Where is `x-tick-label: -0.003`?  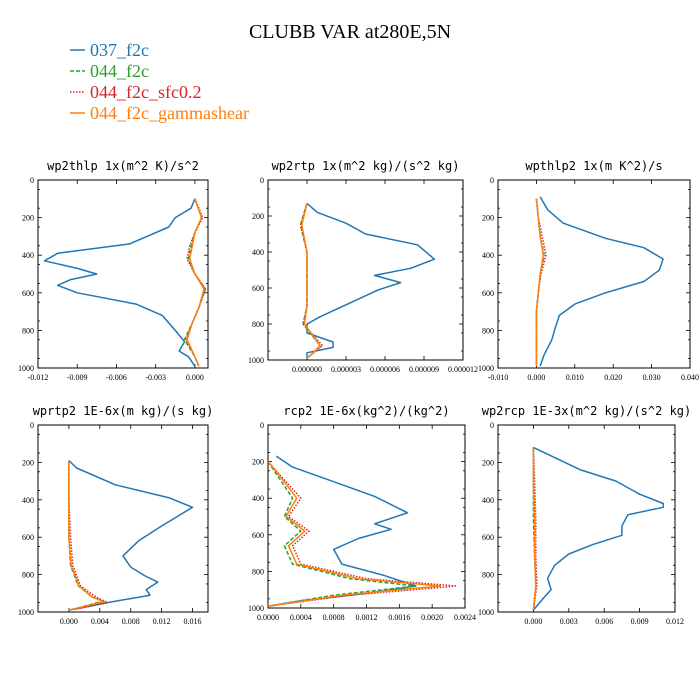
x-tick-label: -0.003 is located at coordinates (155, 377).